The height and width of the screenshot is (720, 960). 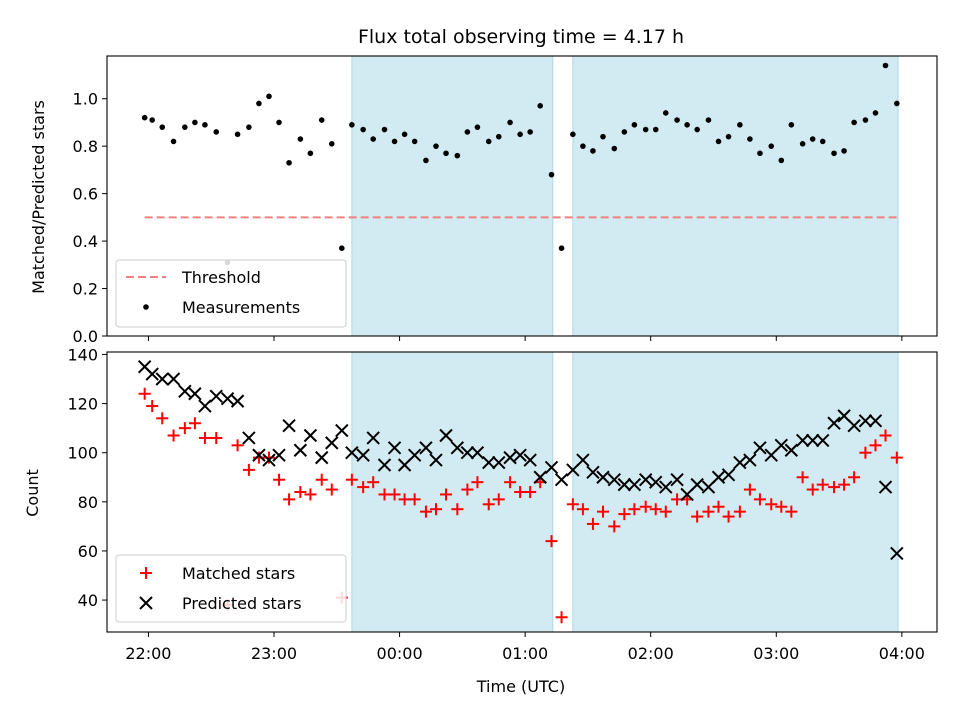 I want to click on legend-predicted-label: Predicted stars, so click(x=242, y=603).